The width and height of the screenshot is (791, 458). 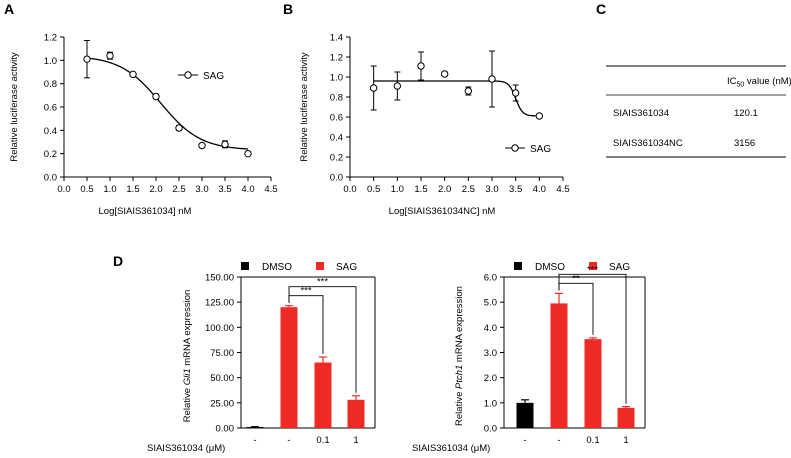 What do you see at coordinates (225, 429) in the screenshot?
I see `panel-d1-y-tick-label: 0.00` at bounding box center [225, 429].